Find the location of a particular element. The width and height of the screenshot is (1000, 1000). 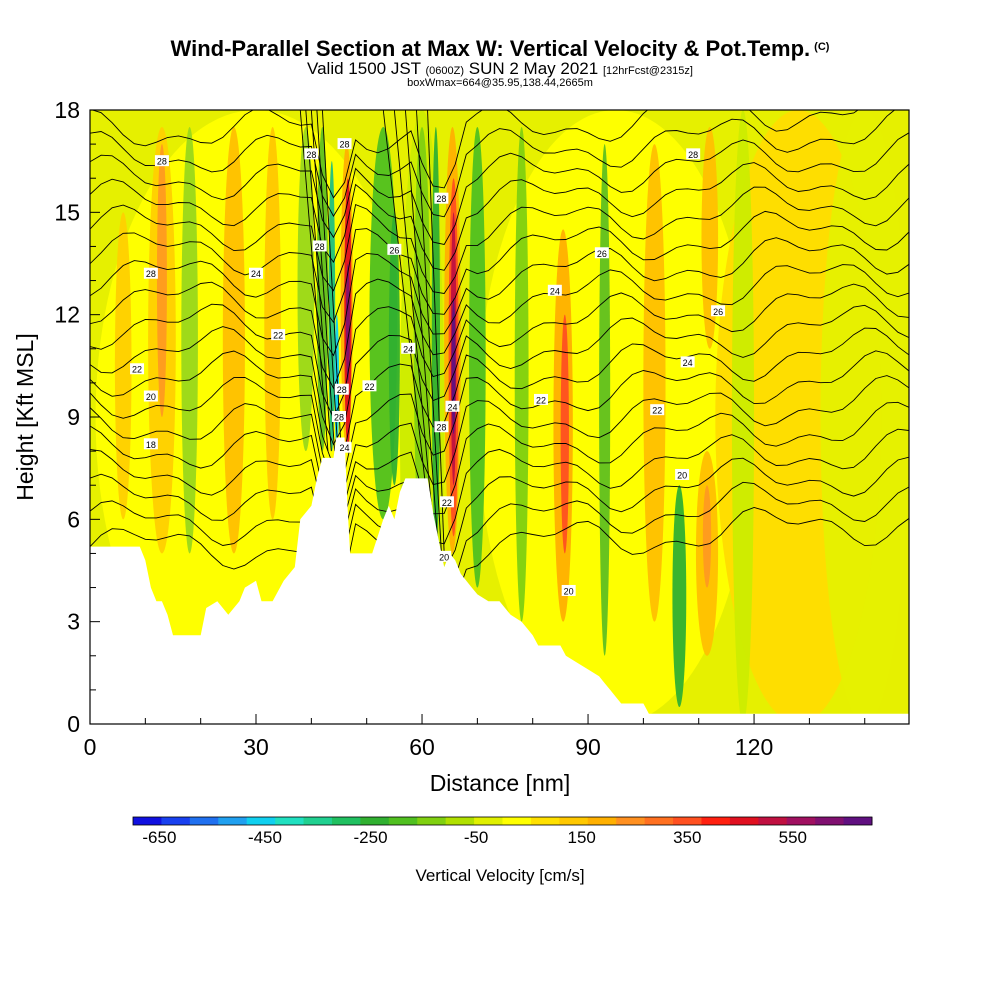

colorbar: -650 -450 -250 -50 150 350 550 is located at coordinates (502, 831).